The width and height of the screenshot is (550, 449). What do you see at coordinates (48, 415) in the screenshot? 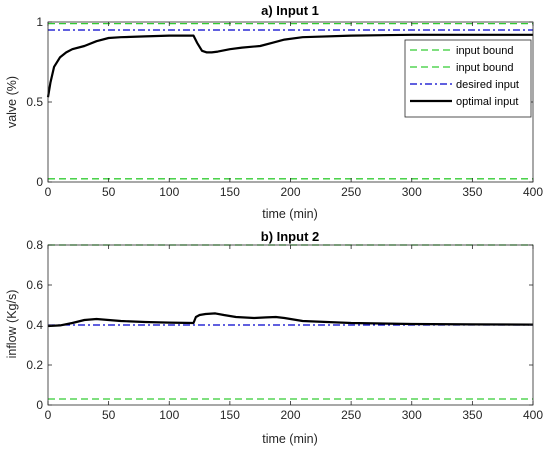
I see `x-tick-label-2-0: 0` at bounding box center [48, 415].